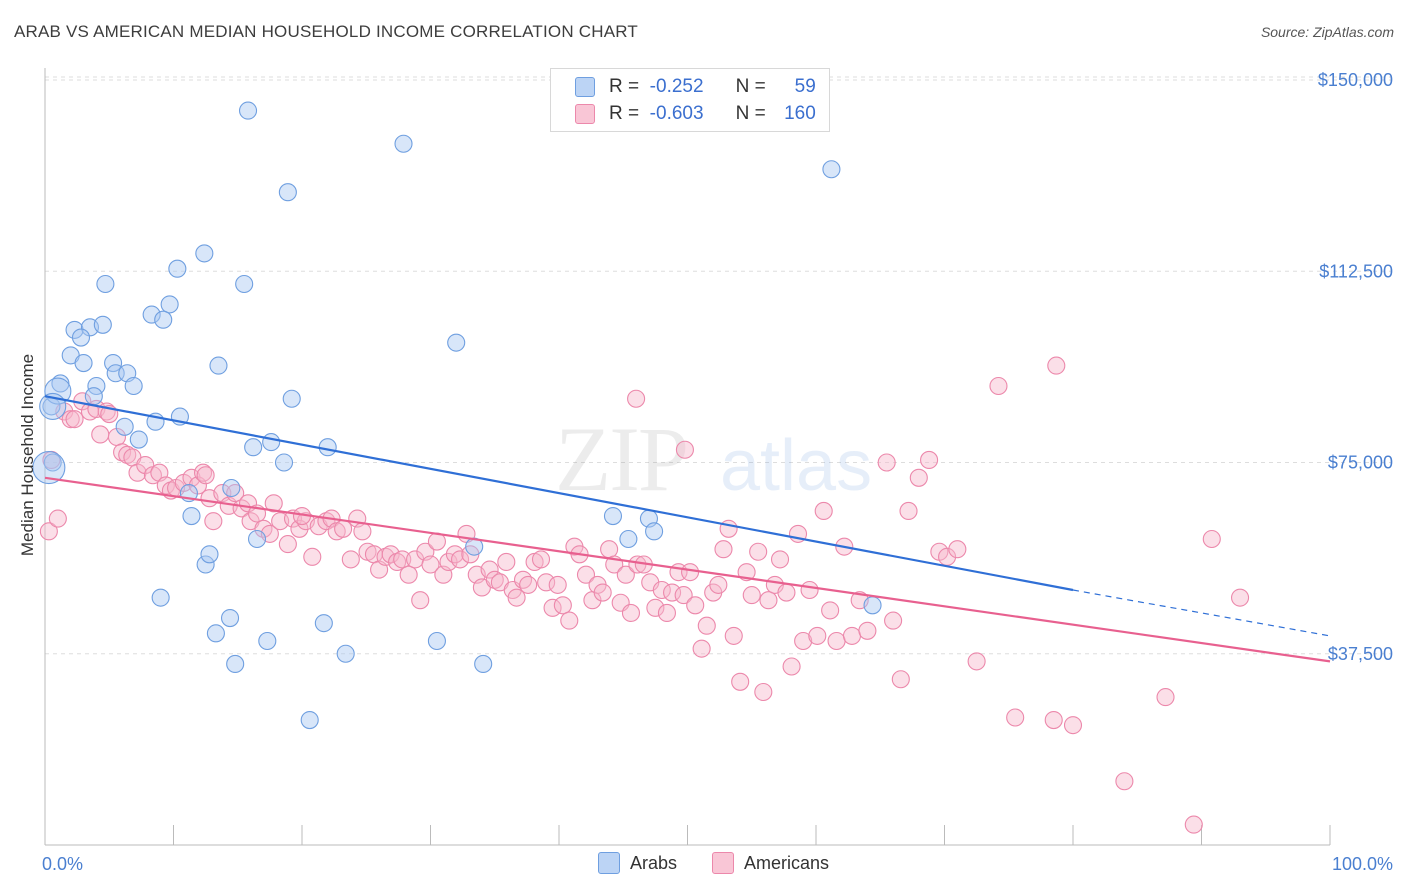  I want to click on bottom-legend-label-americans: Americans, so click(787, 862).